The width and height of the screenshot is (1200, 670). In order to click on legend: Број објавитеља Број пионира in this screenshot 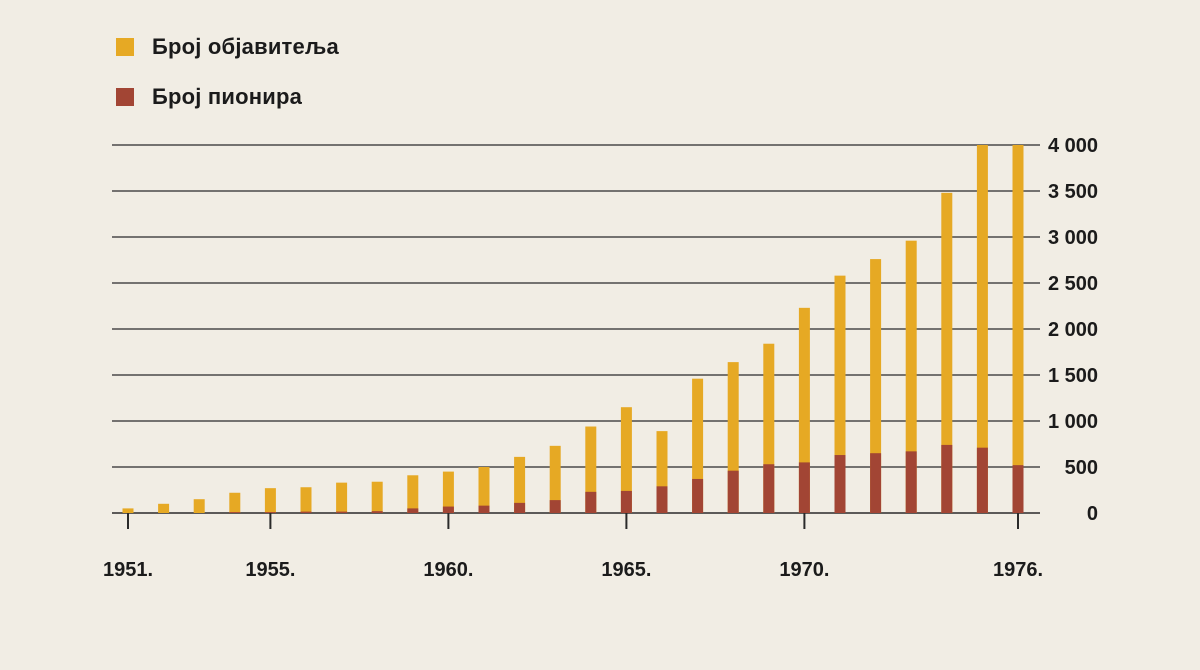, I will do `click(227, 84)`.